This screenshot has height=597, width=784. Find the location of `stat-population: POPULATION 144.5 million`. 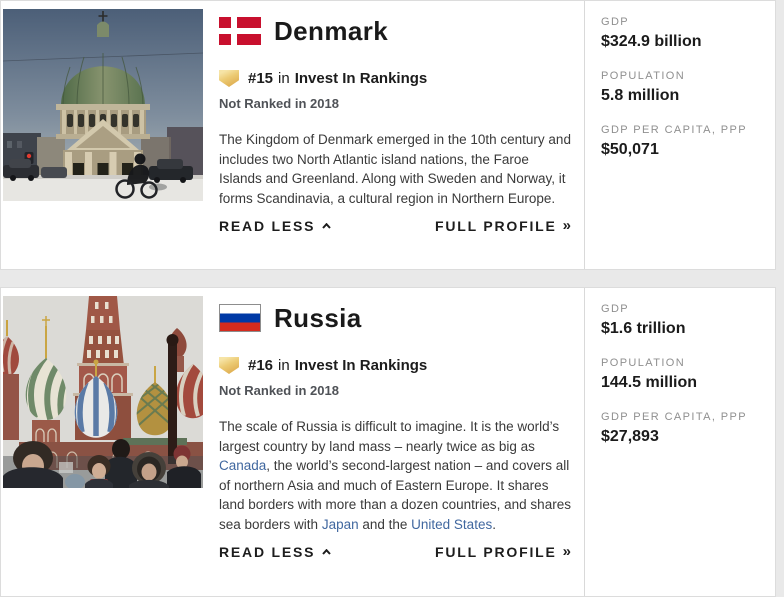

stat-population: POPULATION 144.5 million is located at coordinates (686, 374).